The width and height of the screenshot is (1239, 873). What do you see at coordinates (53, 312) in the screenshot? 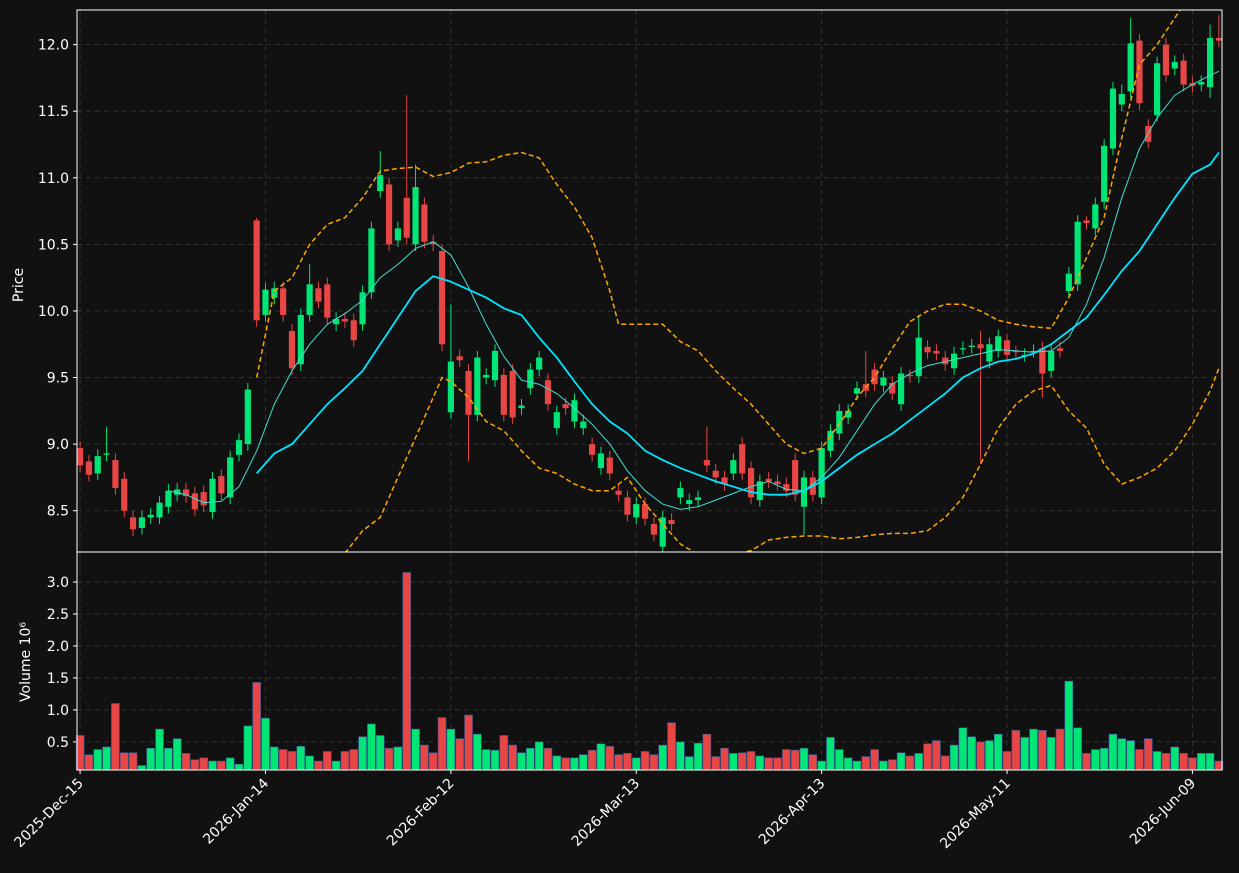
I see `y-tick-label: 10.0` at bounding box center [53, 312].